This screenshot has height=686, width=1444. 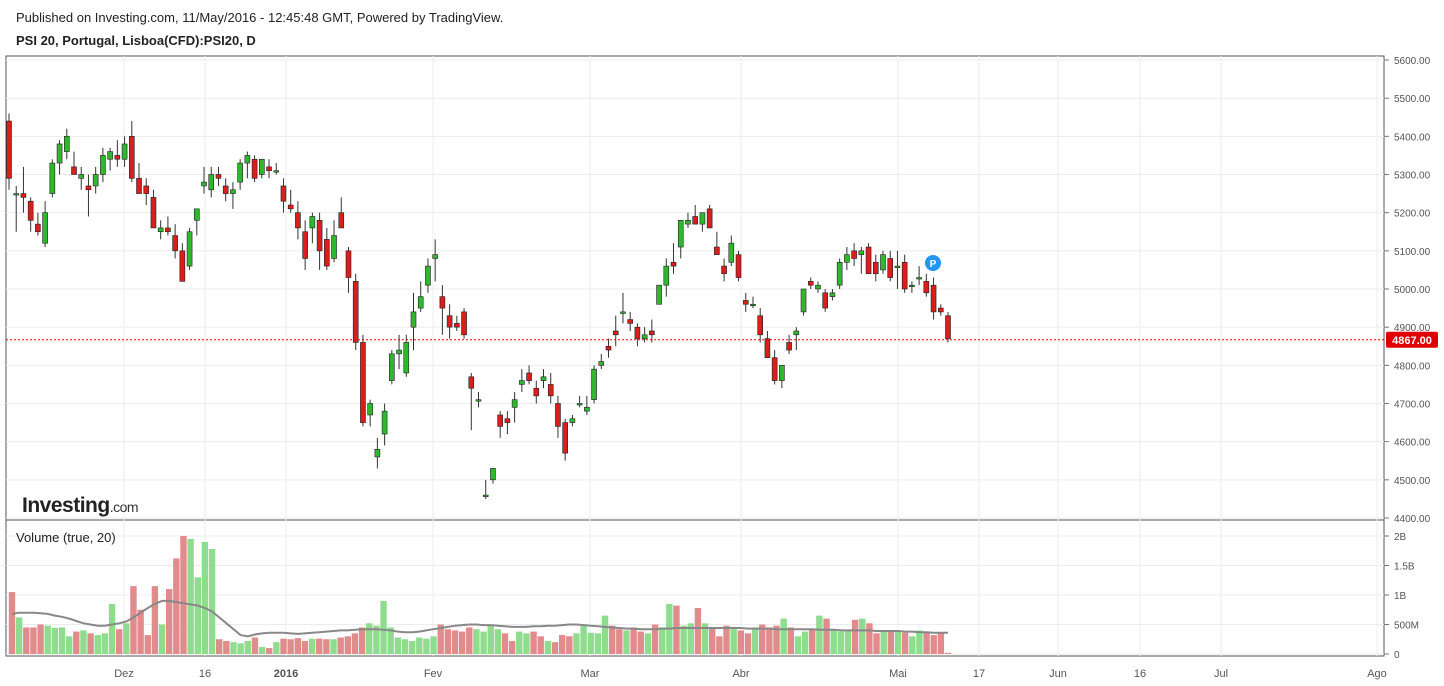 What do you see at coordinates (898, 674) in the screenshot?
I see `time-tick-label: Mai` at bounding box center [898, 674].